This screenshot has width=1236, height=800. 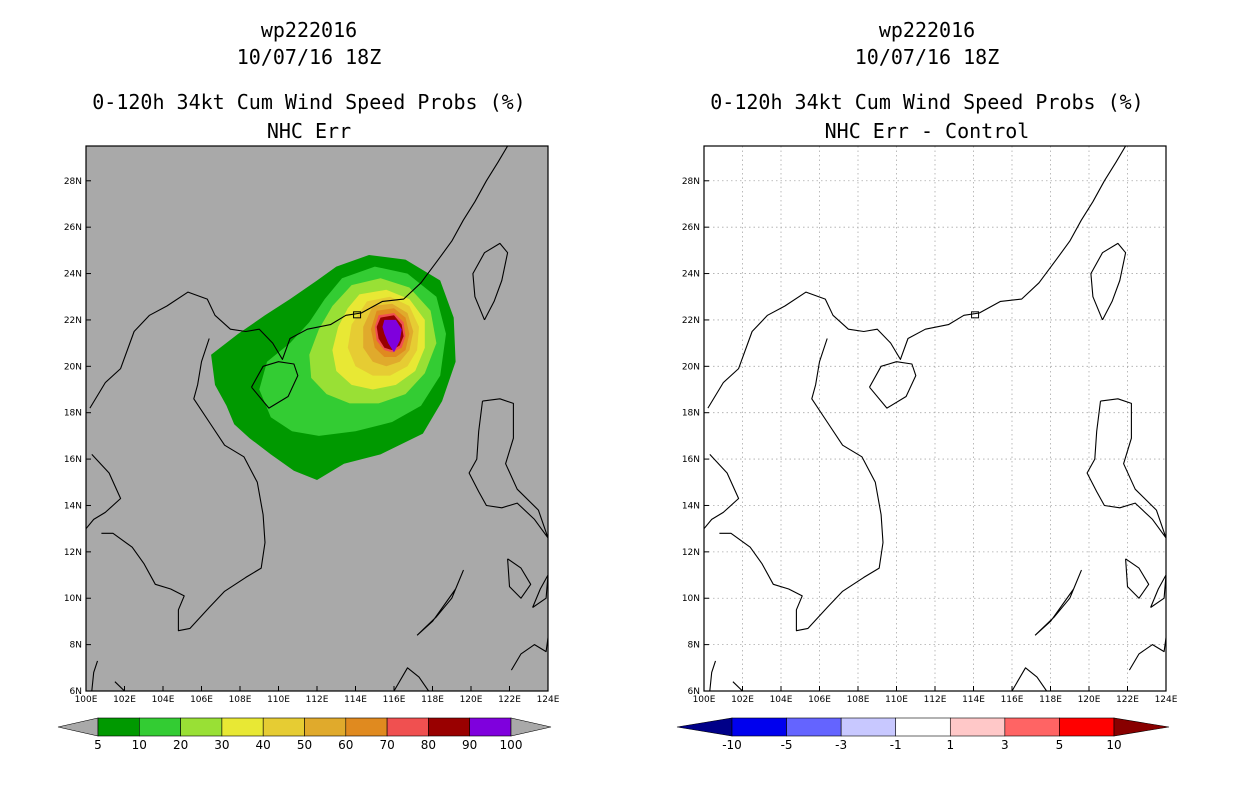 What do you see at coordinates (309, 131) in the screenshot?
I see `subtitle: NHC Err` at bounding box center [309, 131].